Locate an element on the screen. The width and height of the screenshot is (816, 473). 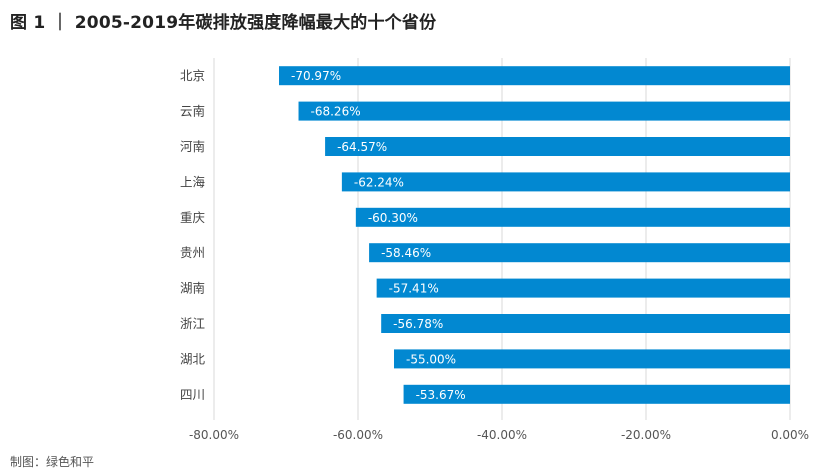
x-tick-label: -20.00% is located at coordinates (646, 435).